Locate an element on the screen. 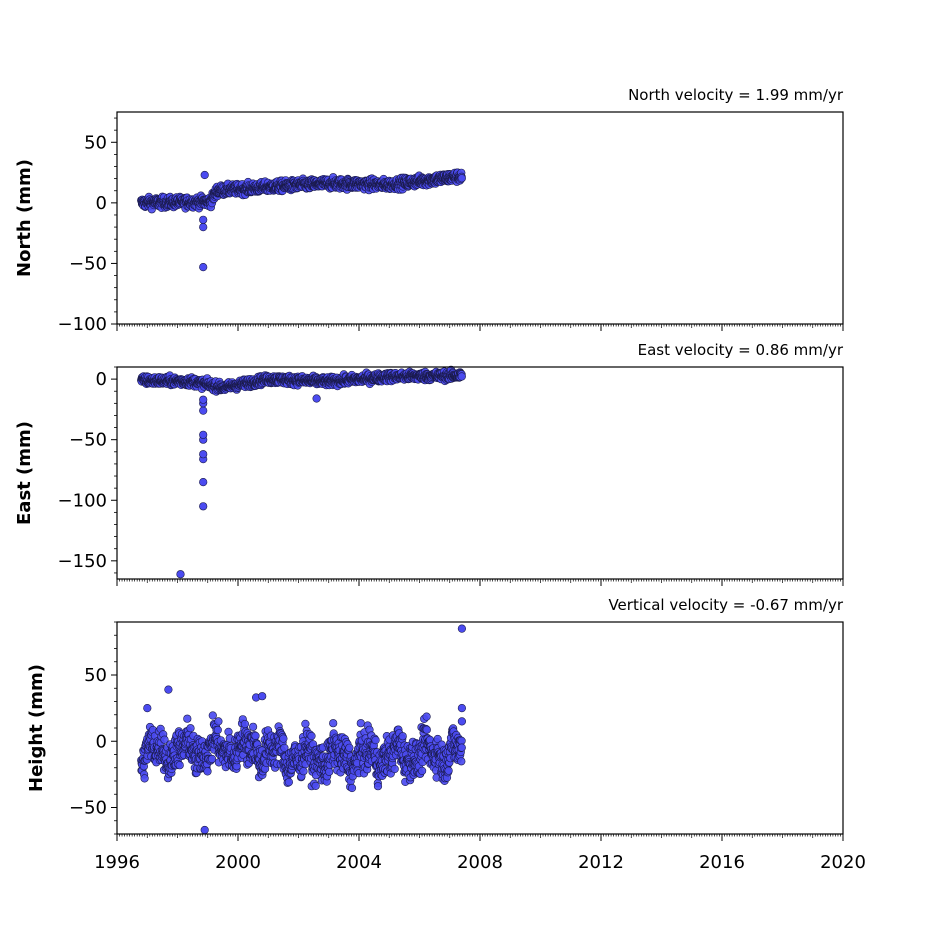 Image resolution: width=937 pixels, height=937 pixels. north-y-tick-label: −100 is located at coordinates (82, 324).